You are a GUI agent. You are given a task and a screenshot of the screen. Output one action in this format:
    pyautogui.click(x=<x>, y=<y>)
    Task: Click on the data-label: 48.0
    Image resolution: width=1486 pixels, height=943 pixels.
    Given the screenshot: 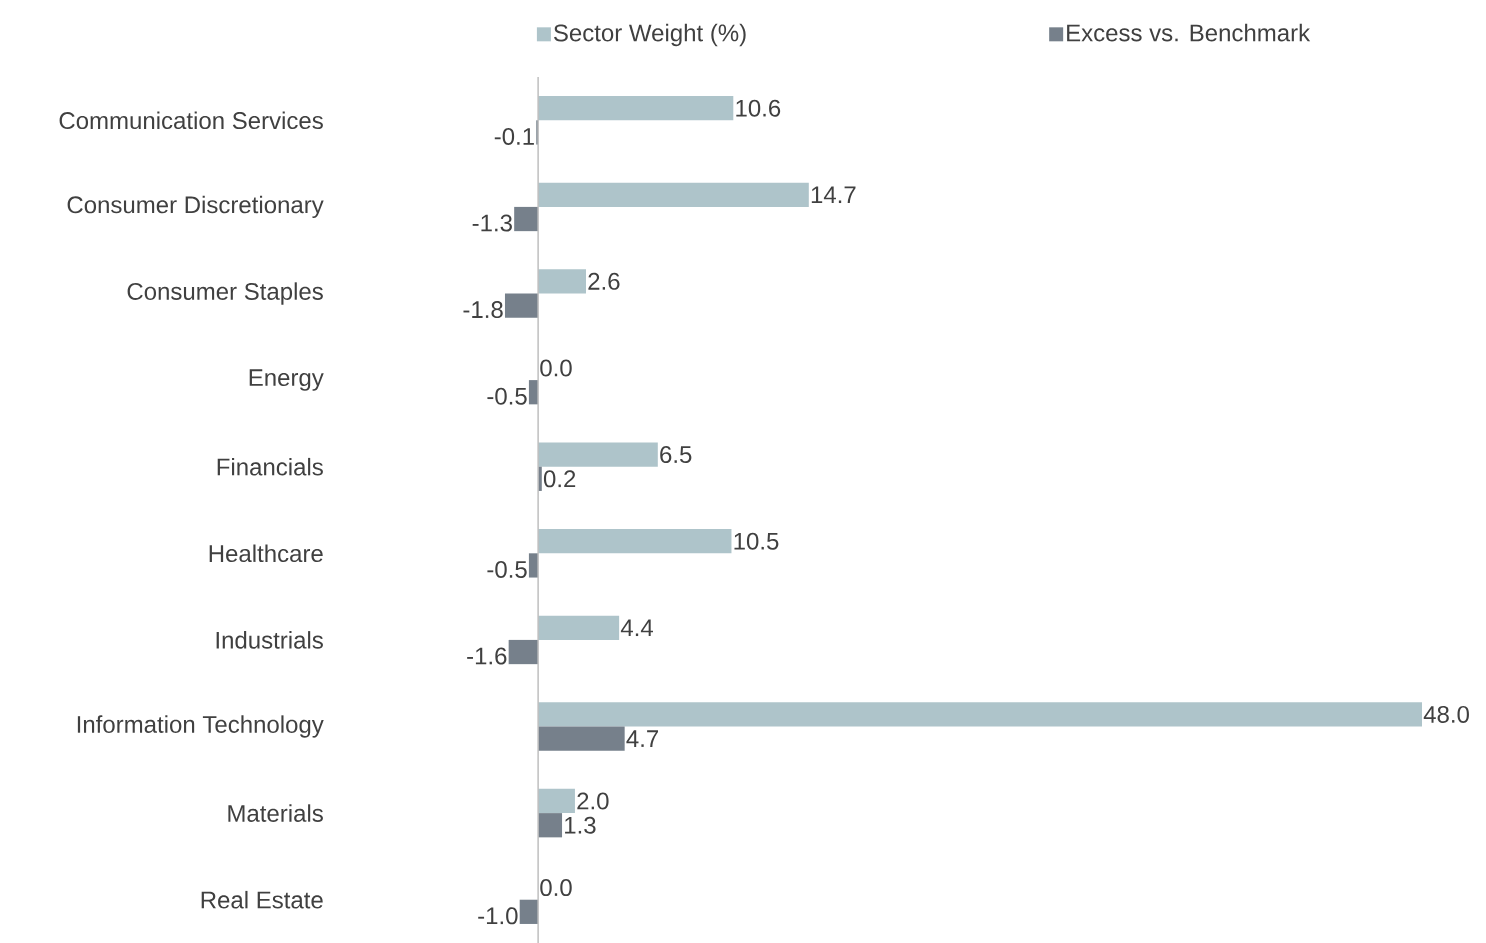 What is the action you would take?
    pyautogui.click(x=1446, y=714)
    